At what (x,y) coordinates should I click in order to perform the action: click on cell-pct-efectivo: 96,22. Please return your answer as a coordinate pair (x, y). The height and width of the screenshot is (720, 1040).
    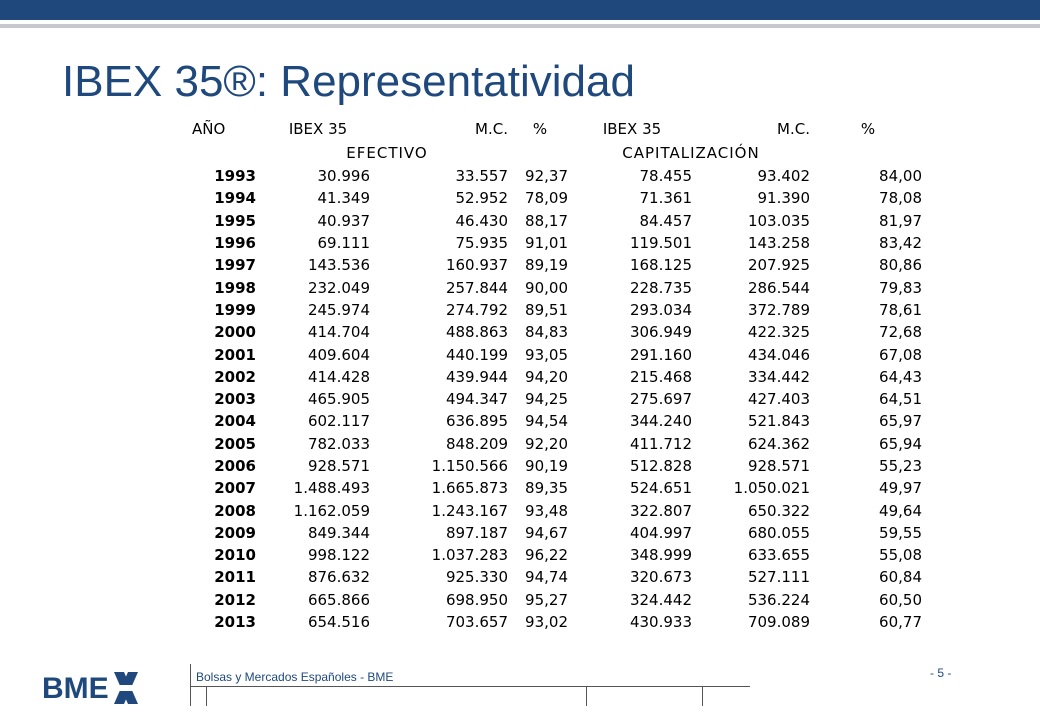
    Looking at the image, I should click on (546, 555).